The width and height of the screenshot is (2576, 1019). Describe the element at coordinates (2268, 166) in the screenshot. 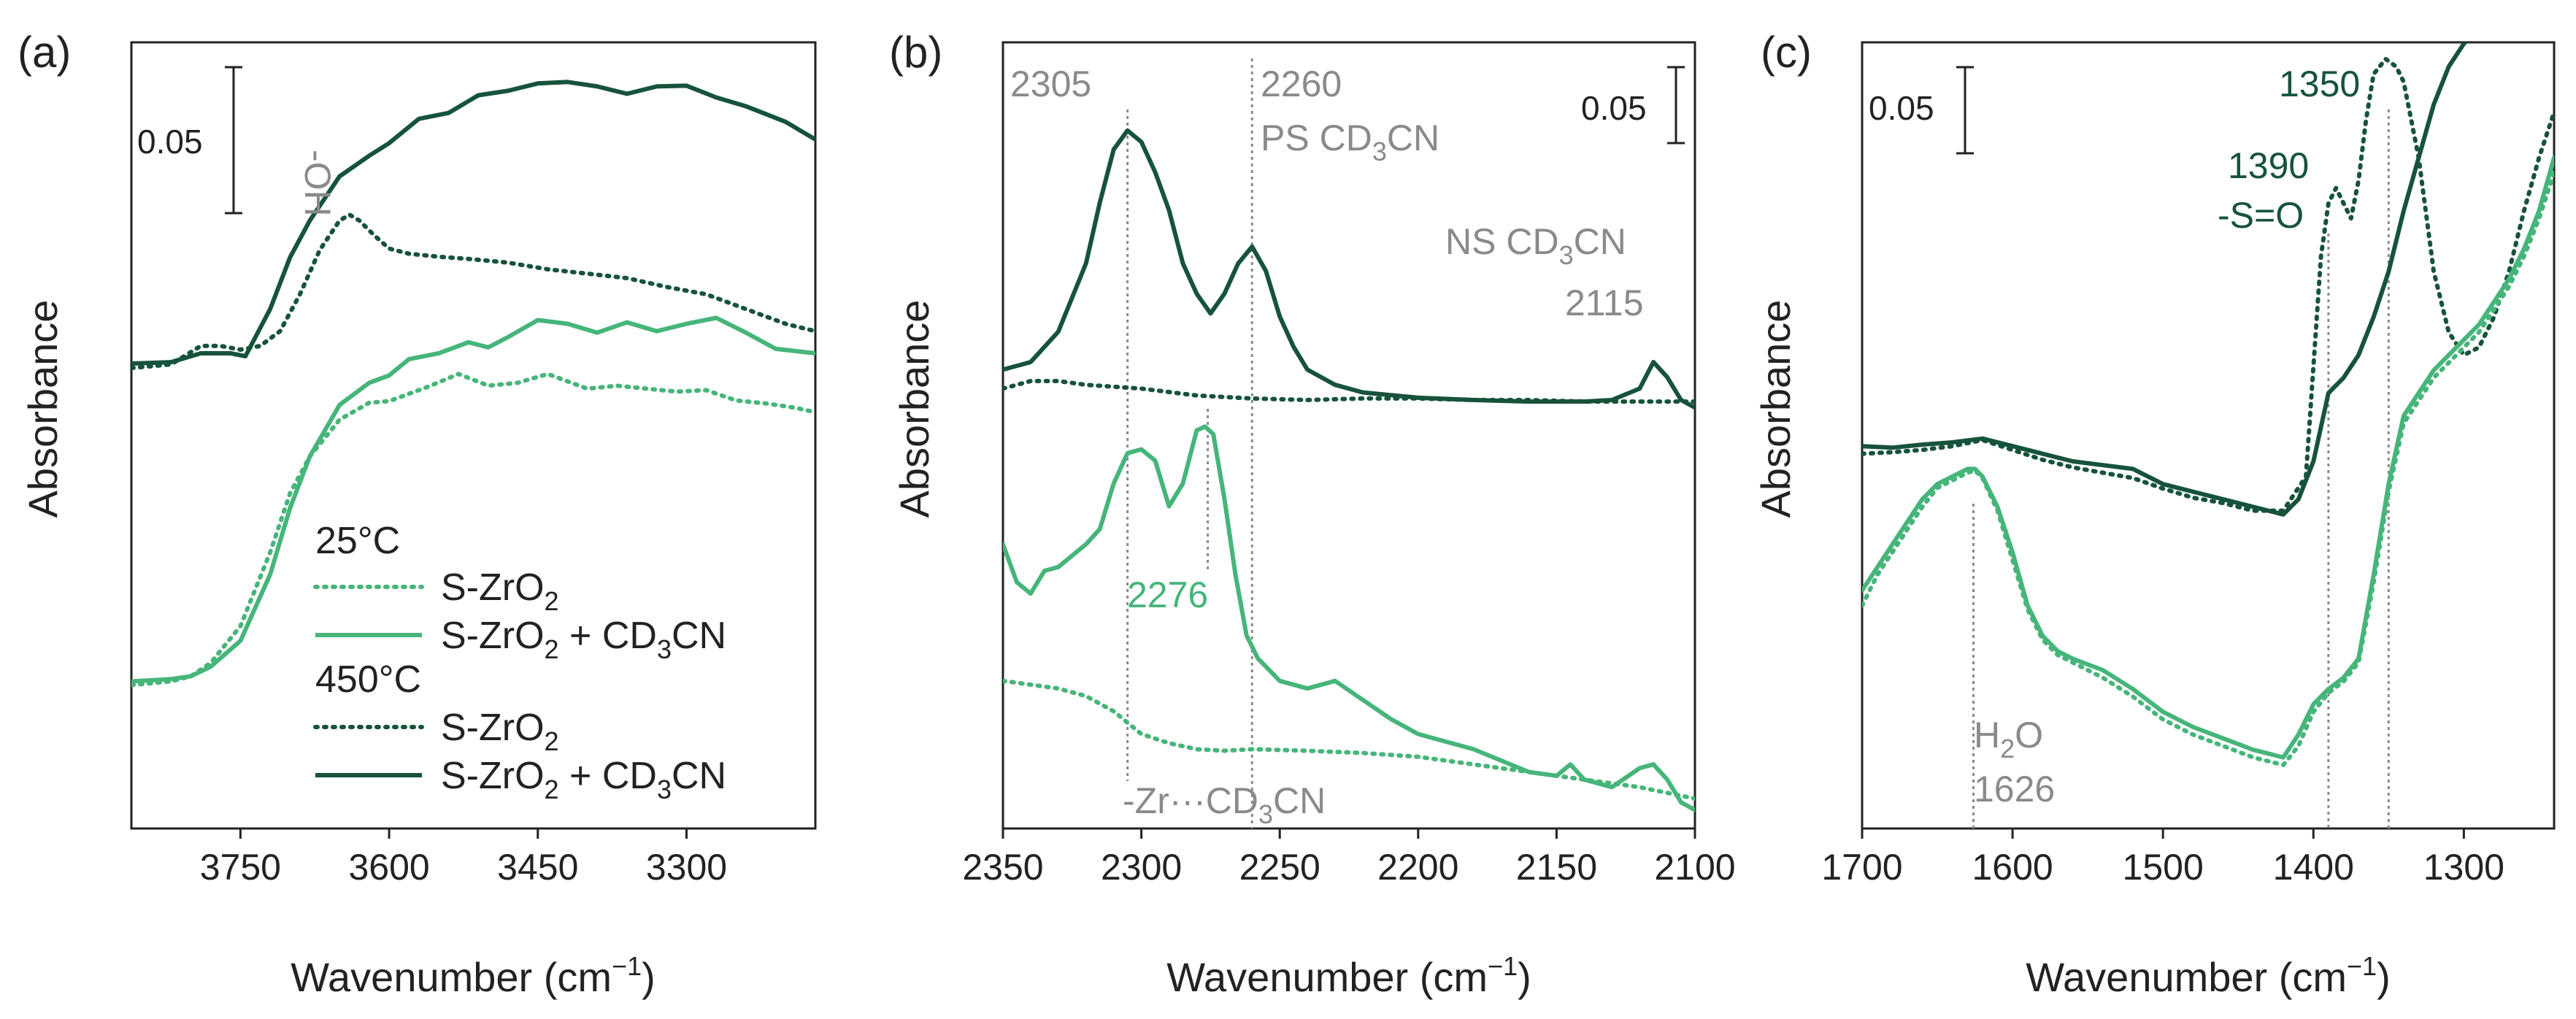

I see `annotation-1390: 1390` at that location.